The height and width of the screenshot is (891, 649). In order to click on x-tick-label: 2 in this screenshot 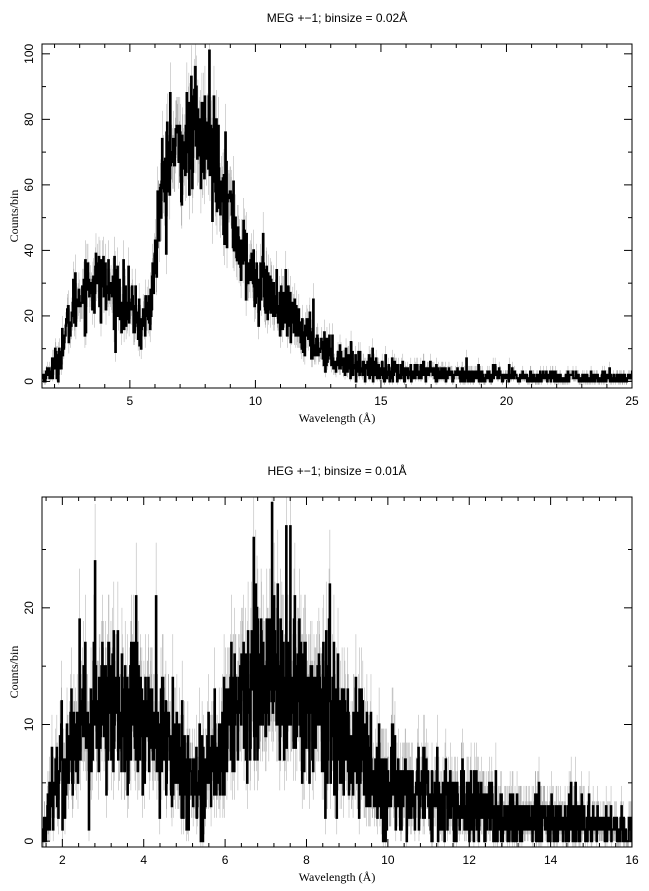, I will do `click(62, 860)`.